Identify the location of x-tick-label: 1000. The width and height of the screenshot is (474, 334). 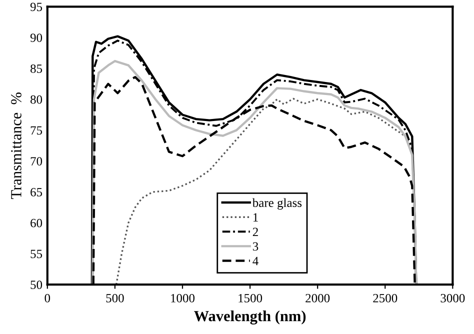
(183, 298).